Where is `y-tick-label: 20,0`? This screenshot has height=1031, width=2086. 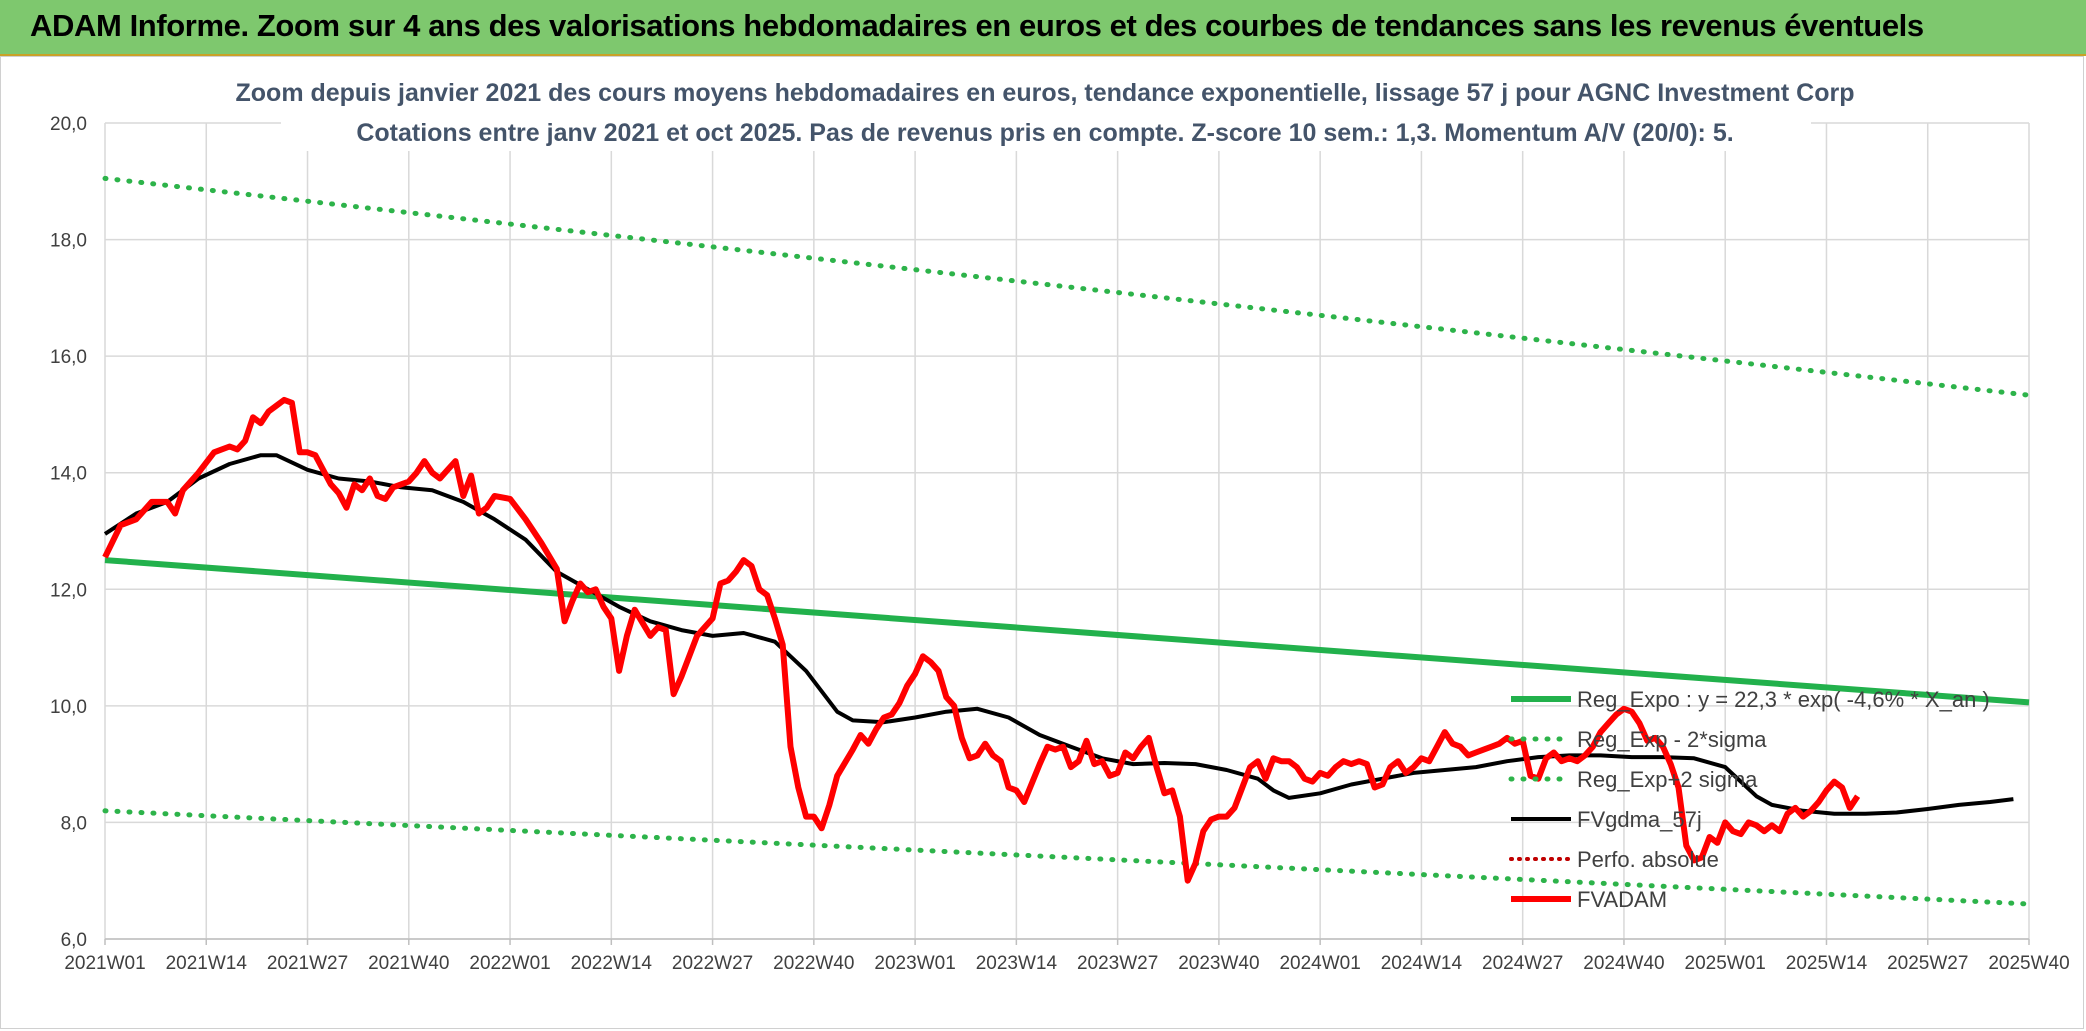 y-tick-label: 20,0 is located at coordinates (68, 124).